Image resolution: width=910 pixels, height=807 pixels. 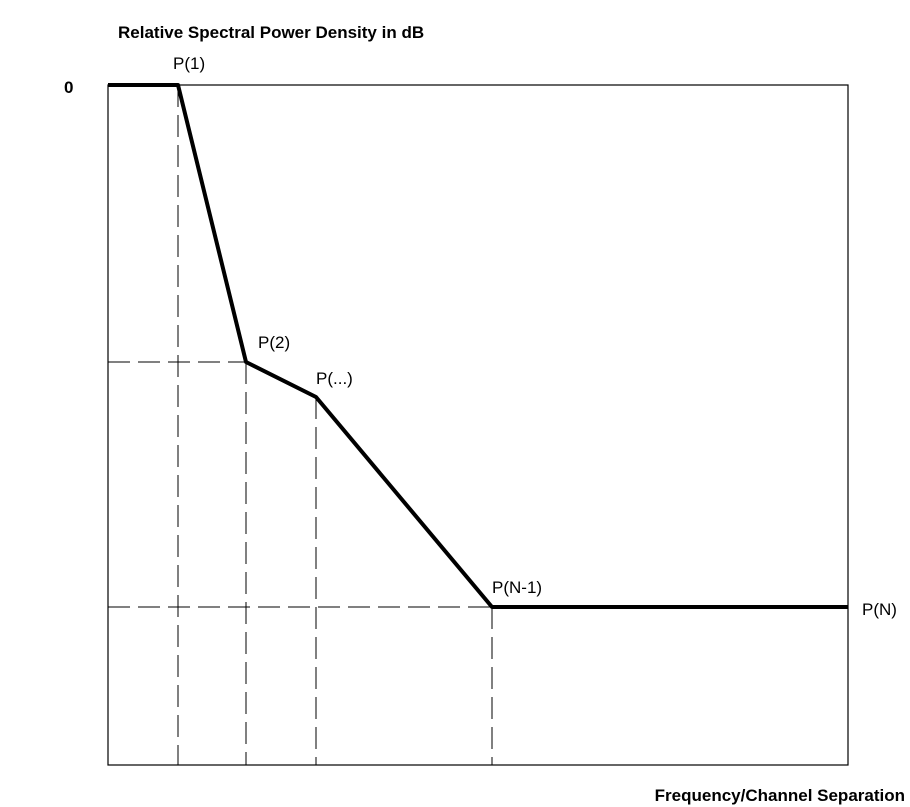 I want to click on x-axis-label: Frequency/Channel Separation, so click(x=780, y=795).